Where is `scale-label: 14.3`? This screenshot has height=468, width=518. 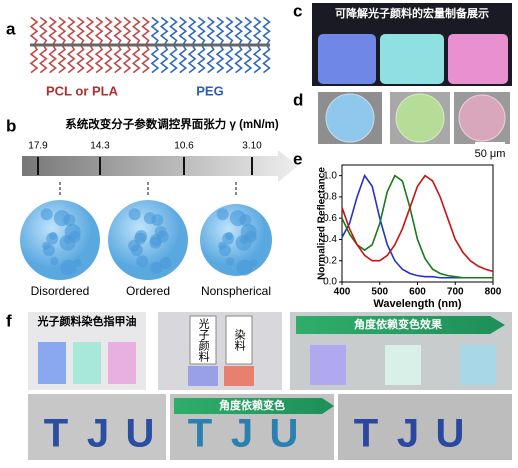
scale-label: 14.3 is located at coordinates (100, 146).